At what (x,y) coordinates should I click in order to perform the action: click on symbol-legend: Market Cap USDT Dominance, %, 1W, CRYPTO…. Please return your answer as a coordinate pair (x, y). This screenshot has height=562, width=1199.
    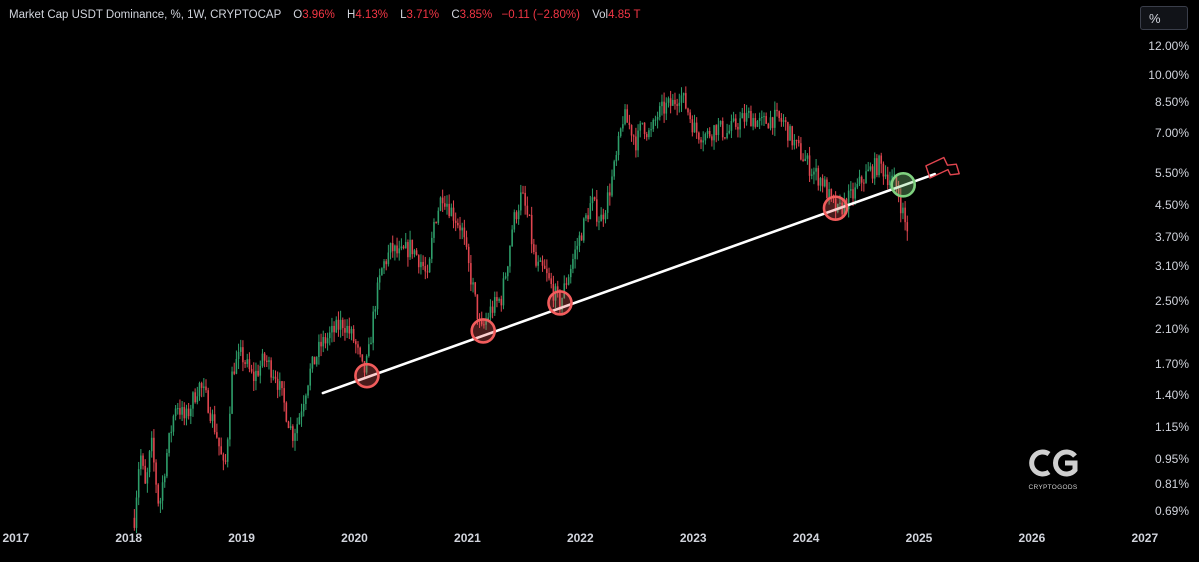
    Looking at the image, I should click on (325, 15).